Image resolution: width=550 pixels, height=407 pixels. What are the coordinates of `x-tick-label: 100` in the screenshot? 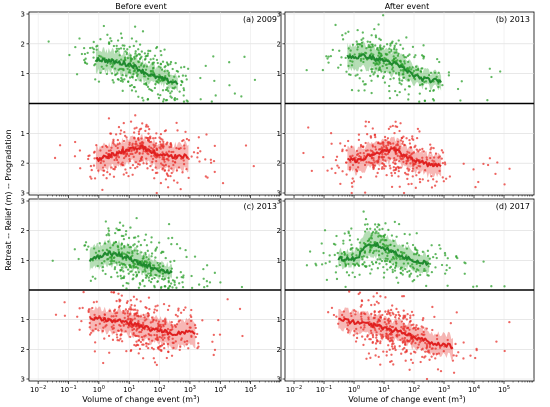 It's located at (354, 389).